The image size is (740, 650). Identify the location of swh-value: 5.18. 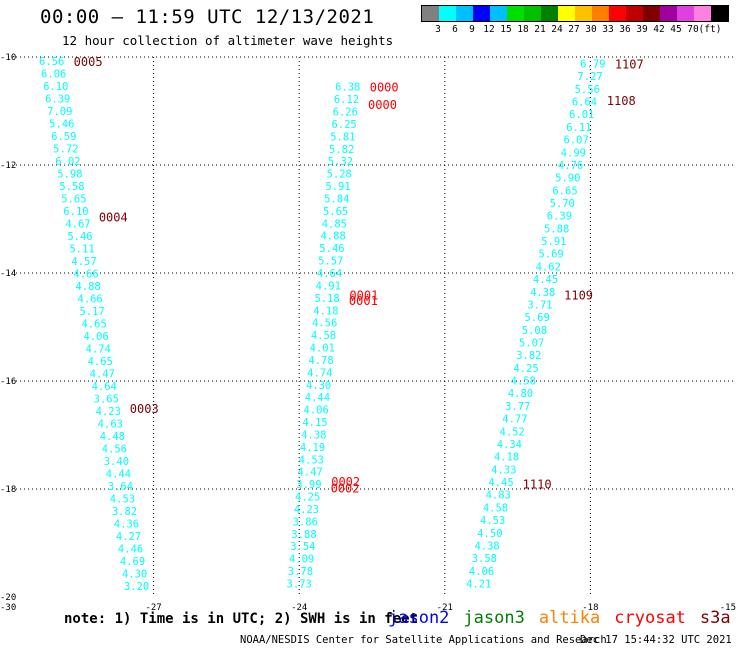
(326, 299).